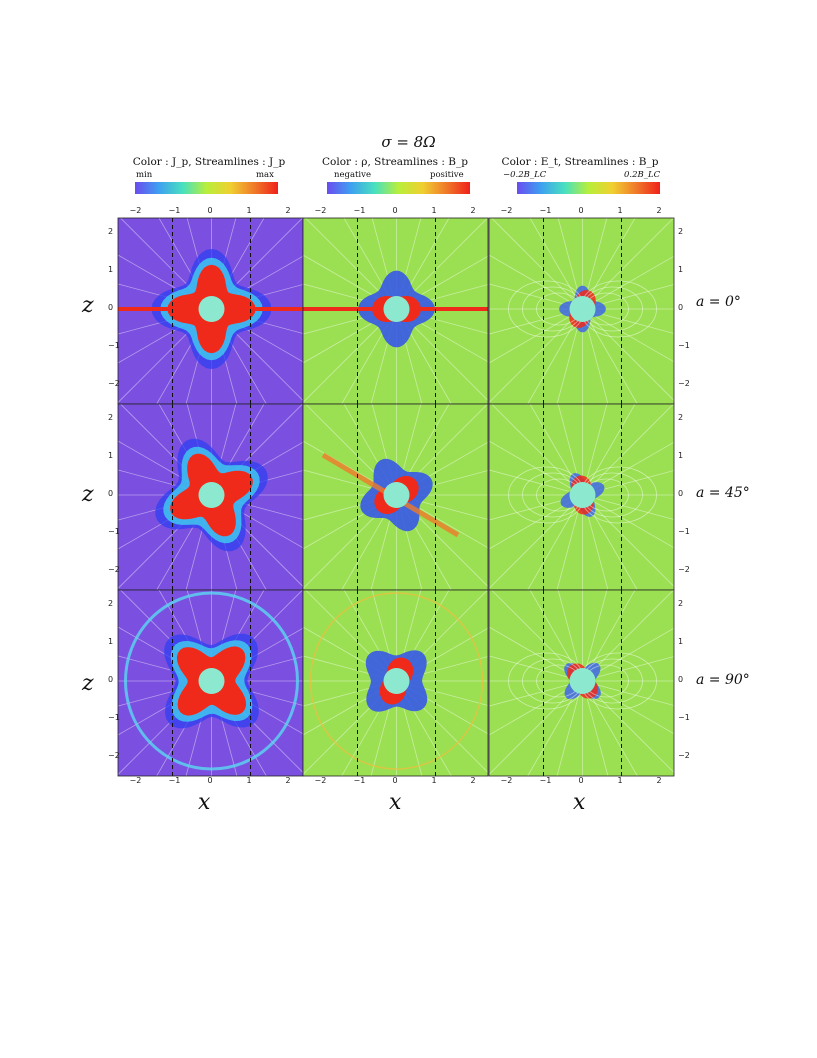 The image size is (817, 1058). What do you see at coordinates (723, 493) in the screenshot?
I see `row2-angle-label: a = 45°` at bounding box center [723, 493].